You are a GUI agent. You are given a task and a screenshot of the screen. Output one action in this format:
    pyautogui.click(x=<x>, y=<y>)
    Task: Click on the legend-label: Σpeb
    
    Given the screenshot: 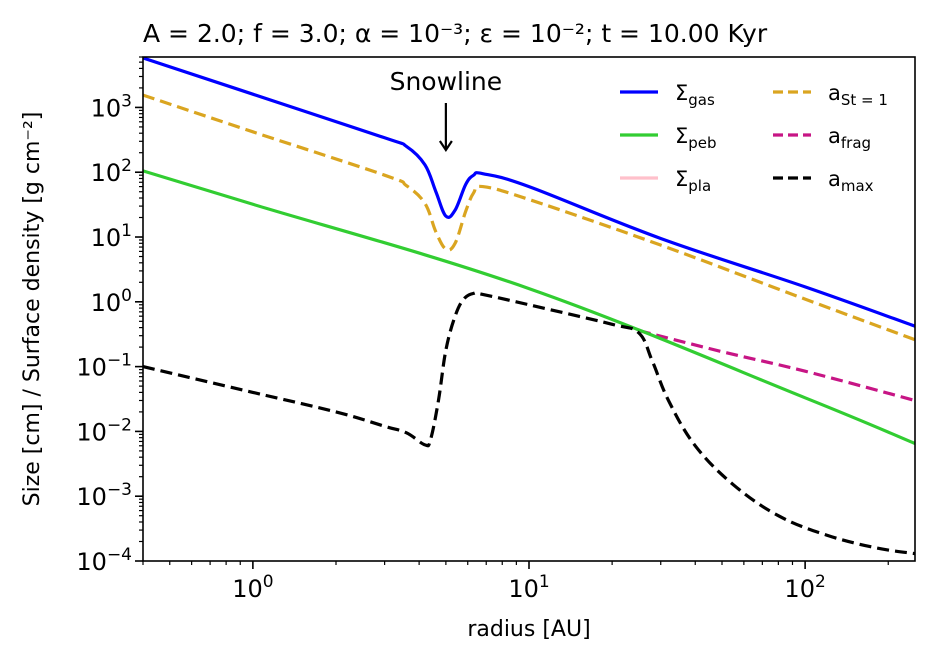 What is the action you would take?
    pyautogui.click(x=696, y=138)
    